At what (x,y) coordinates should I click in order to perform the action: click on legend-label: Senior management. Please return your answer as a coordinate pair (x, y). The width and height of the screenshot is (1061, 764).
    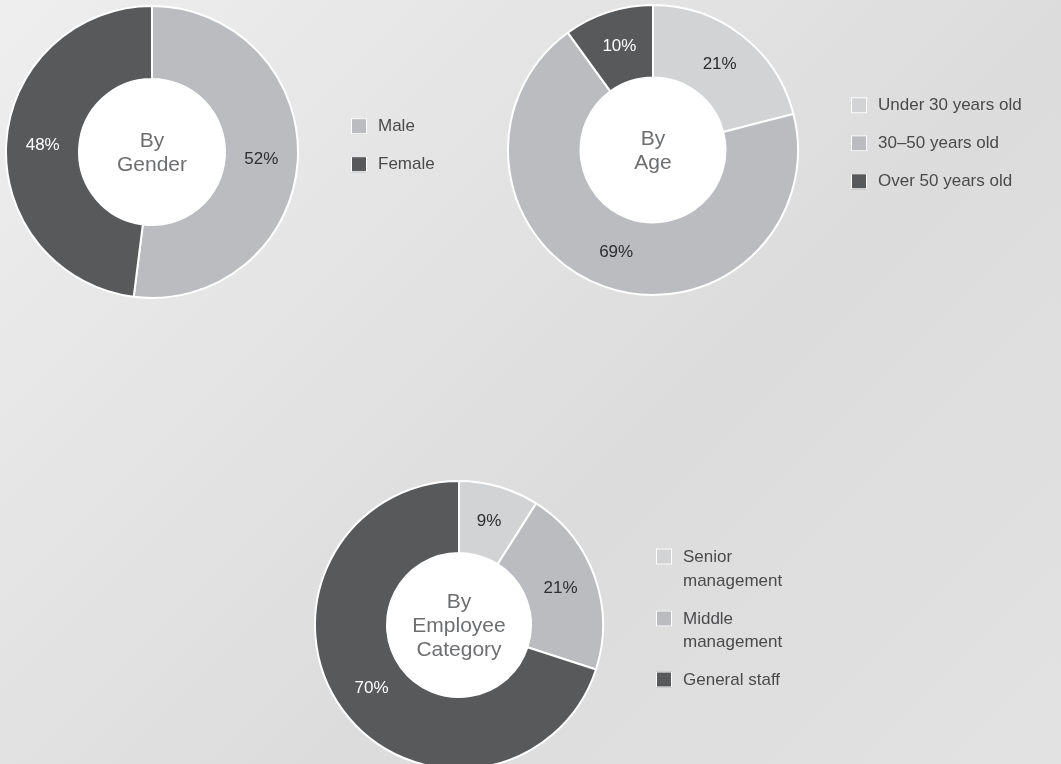
    Looking at the image, I should click on (733, 568).